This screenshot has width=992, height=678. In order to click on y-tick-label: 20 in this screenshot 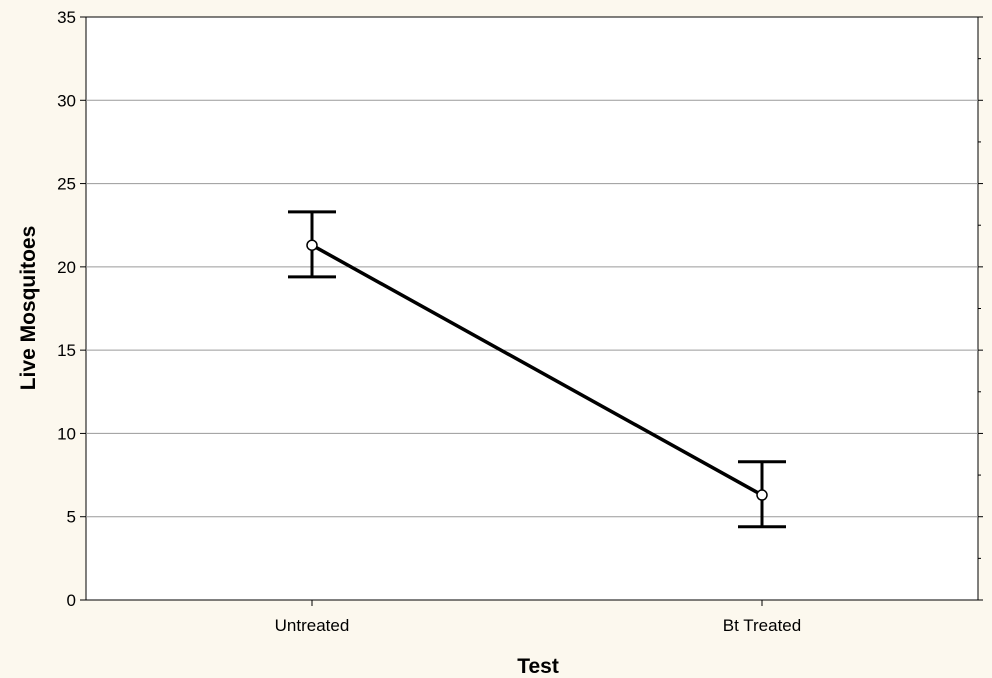, I will do `click(66, 267)`.